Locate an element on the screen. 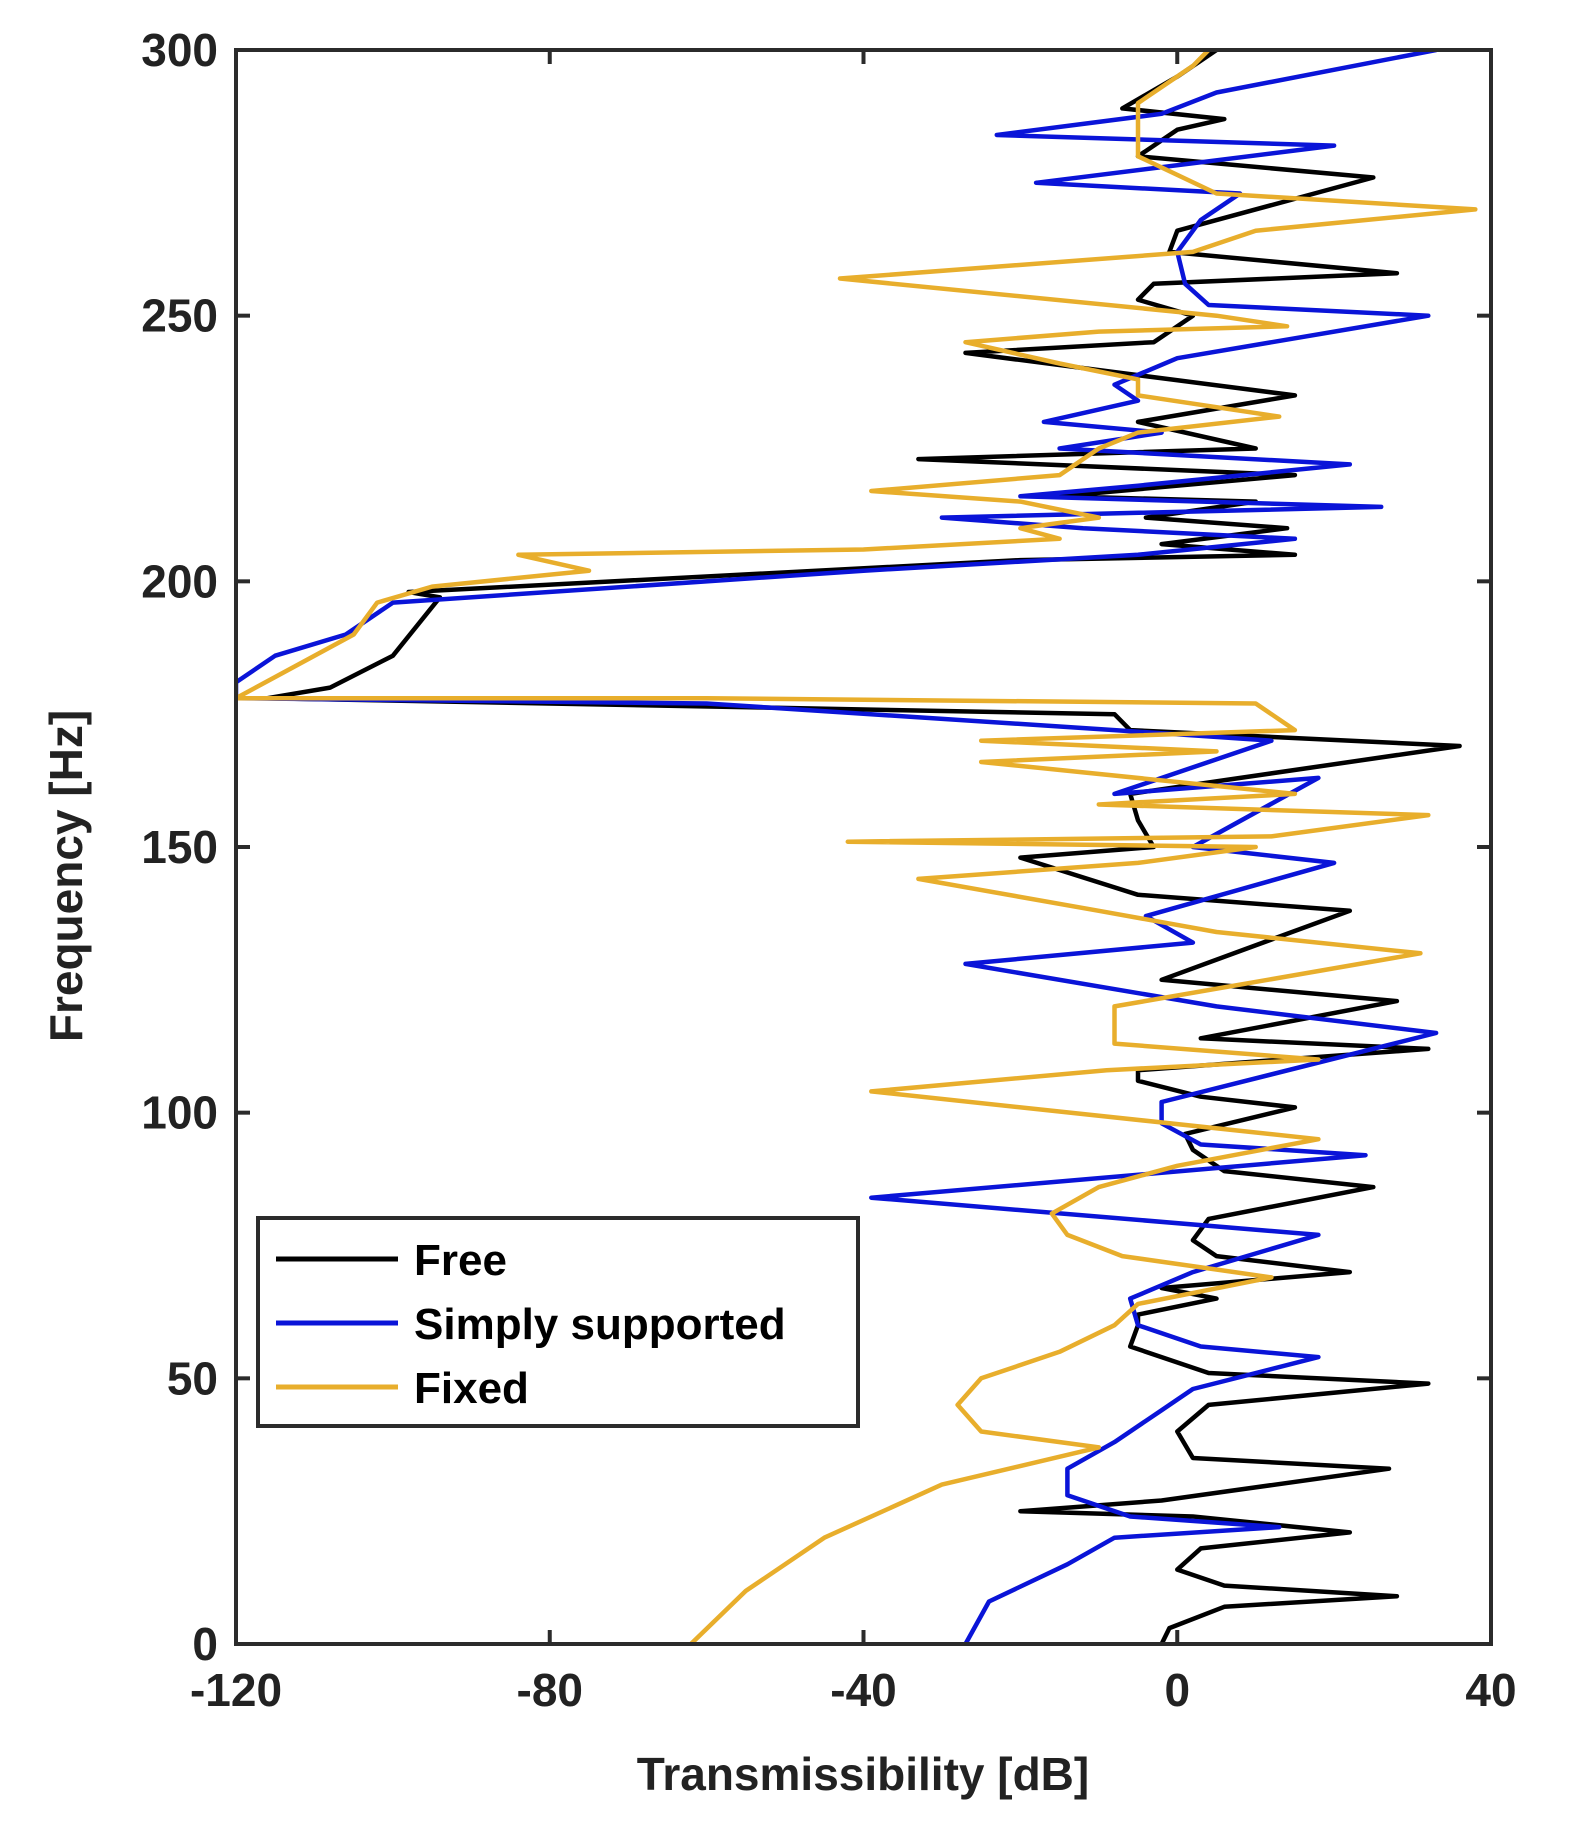 This screenshot has width=1580, height=1832. y-tick-label: 300 is located at coordinates (179, 50).